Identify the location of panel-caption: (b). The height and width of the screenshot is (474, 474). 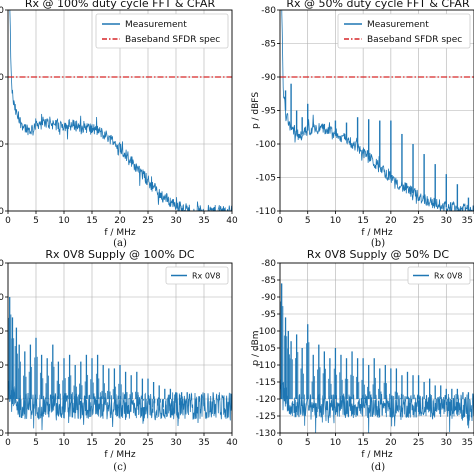
(378, 243).